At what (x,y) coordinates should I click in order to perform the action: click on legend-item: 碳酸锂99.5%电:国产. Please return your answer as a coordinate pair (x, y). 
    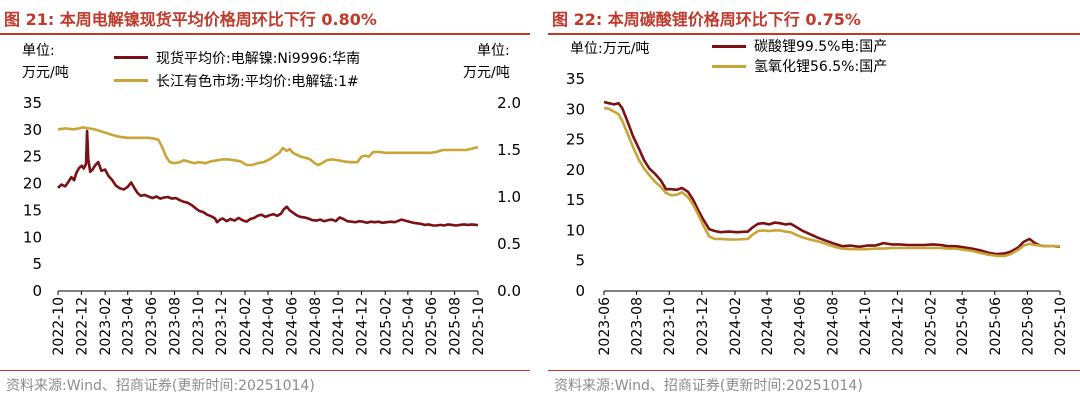
    Looking at the image, I should click on (799, 46).